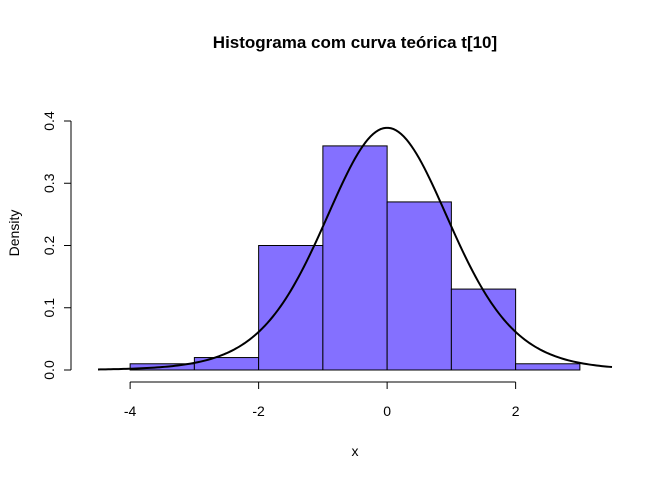 This screenshot has width=672, height=480. What do you see at coordinates (322, 400) in the screenshot?
I see `x-axis: -4 -2 0 2` at bounding box center [322, 400].